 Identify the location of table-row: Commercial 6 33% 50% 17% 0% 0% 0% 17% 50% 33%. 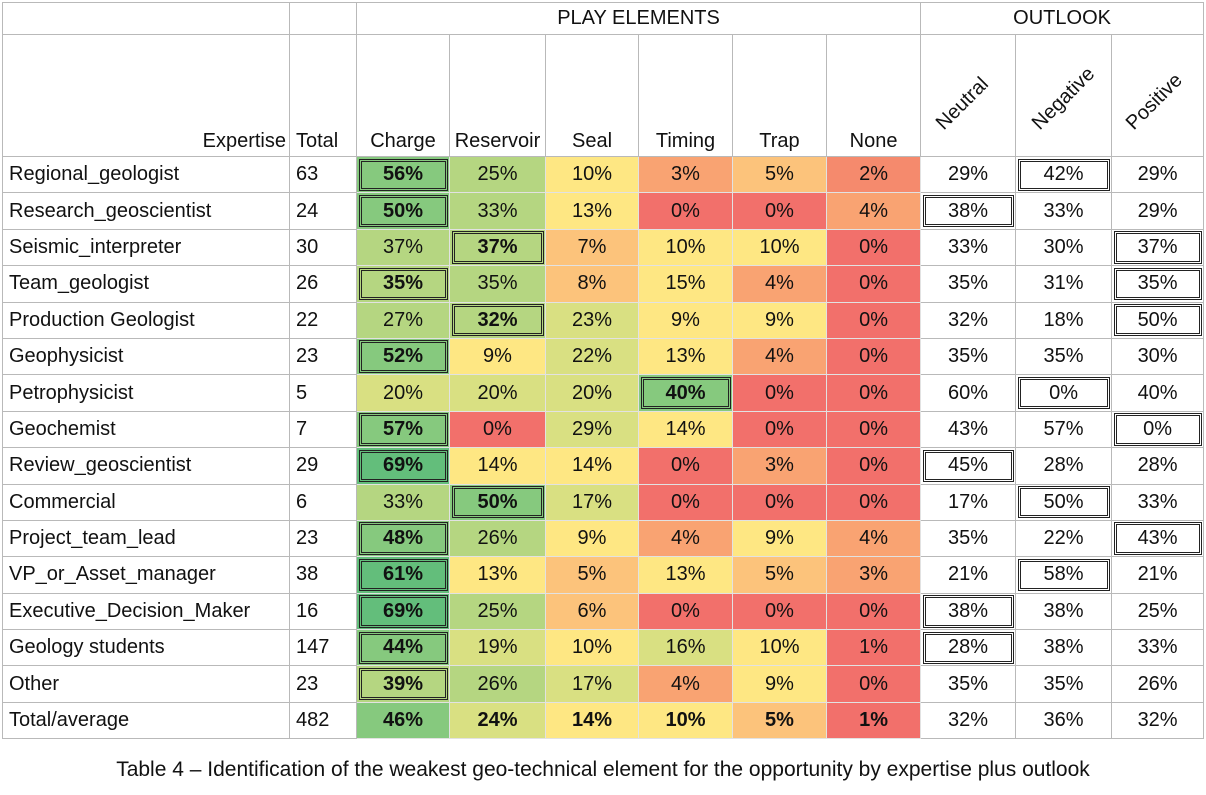
(603, 502).